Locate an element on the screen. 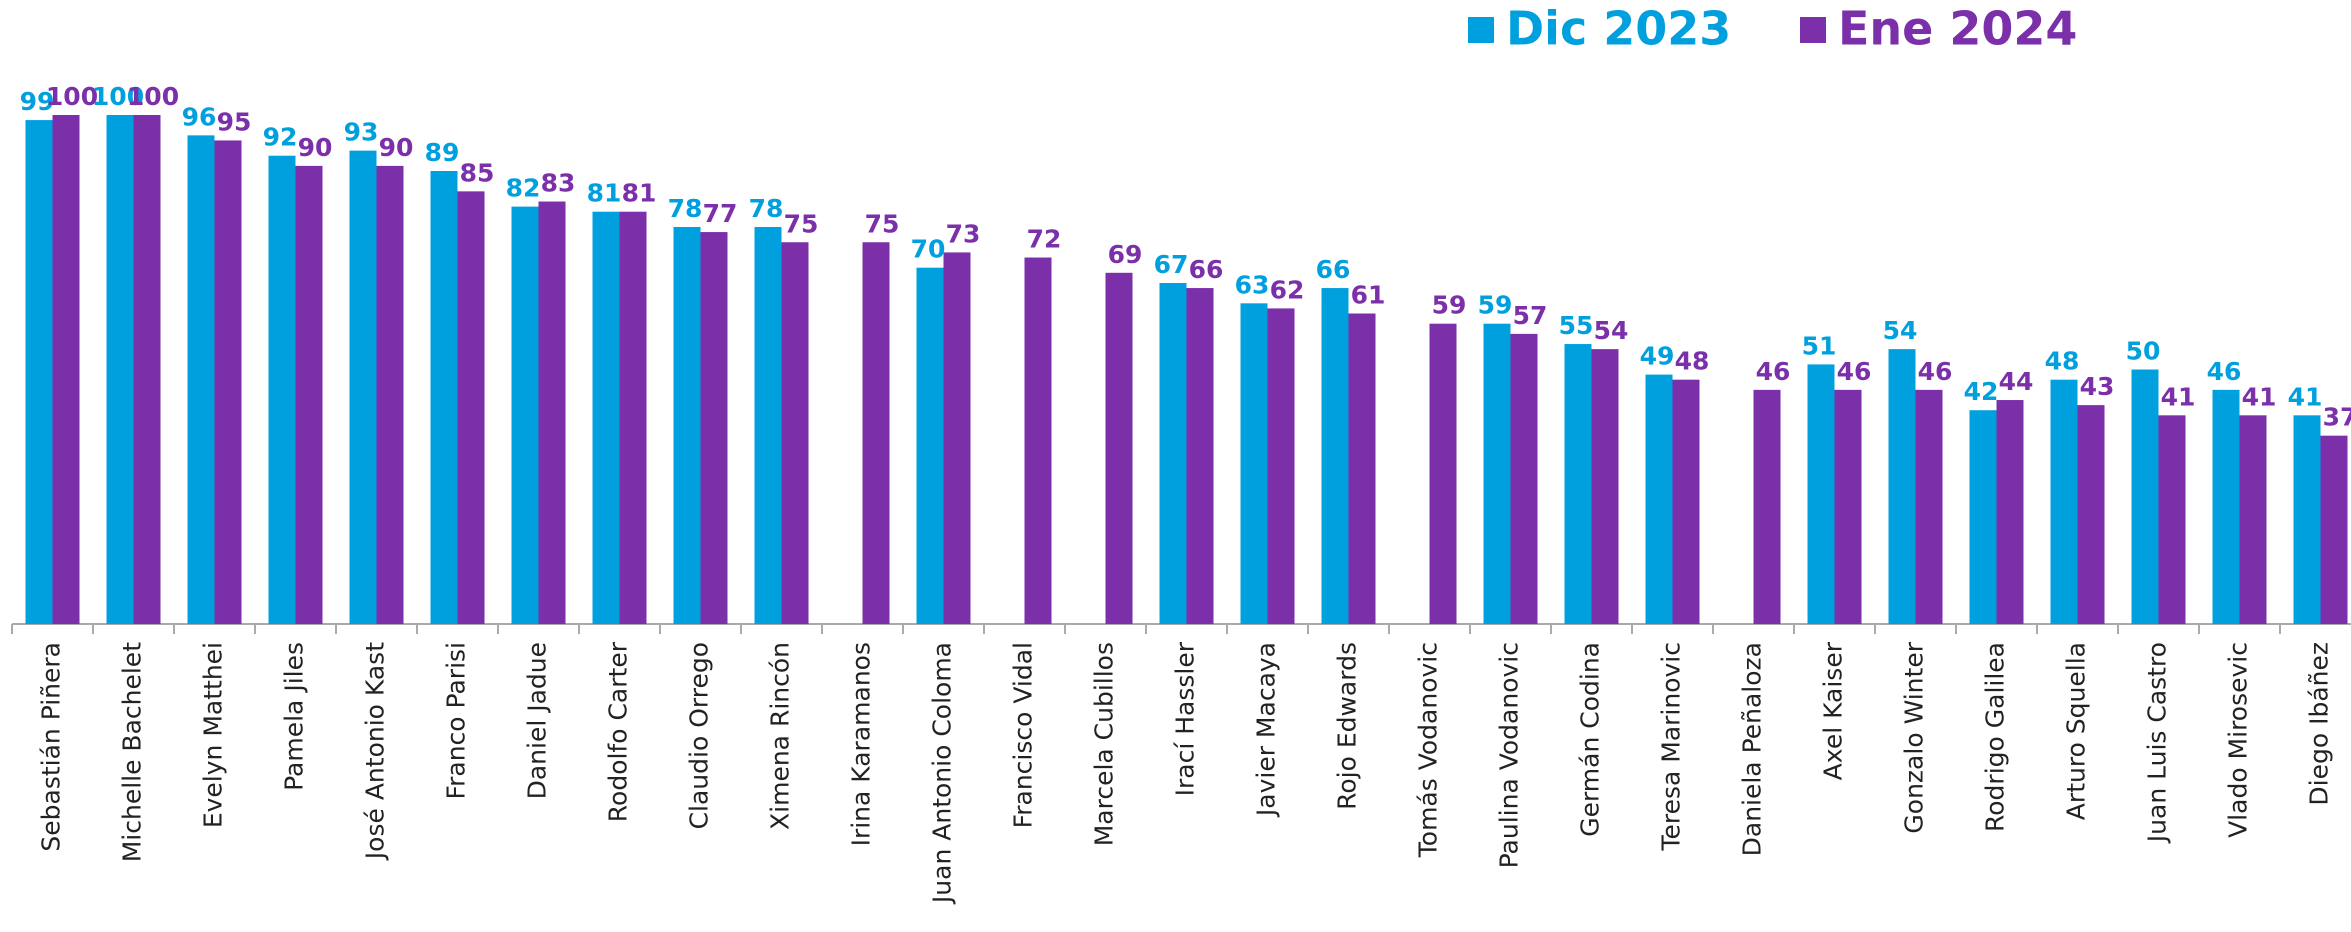  value-label: 48 is located at coordinates (1692, 361).